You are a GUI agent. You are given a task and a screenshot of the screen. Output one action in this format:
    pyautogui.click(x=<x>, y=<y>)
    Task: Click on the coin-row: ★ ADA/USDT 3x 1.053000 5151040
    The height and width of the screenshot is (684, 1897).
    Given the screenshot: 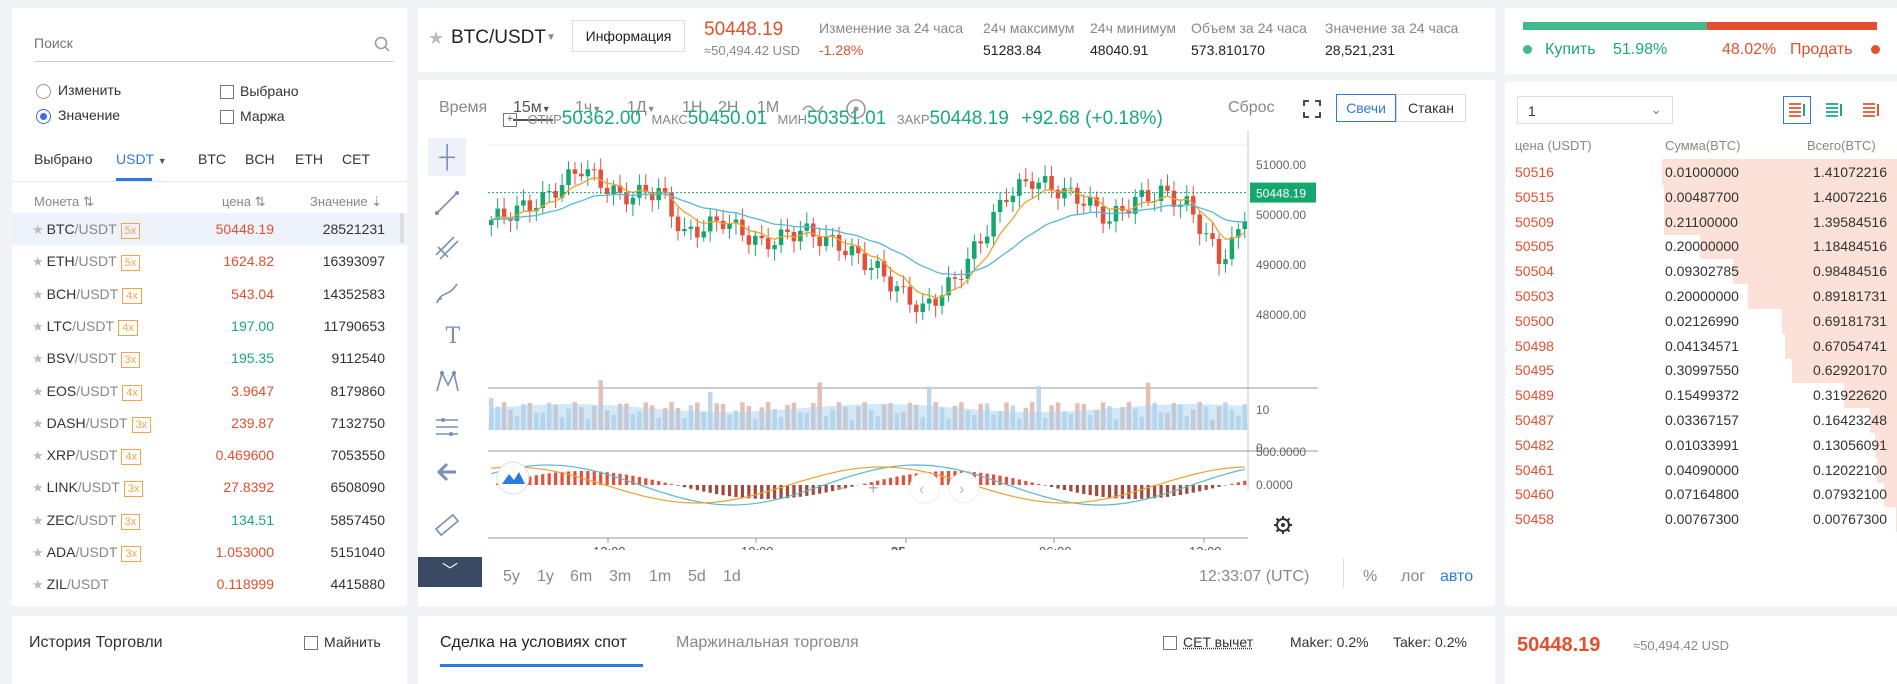 What is the action you would take?
    pyautogui.click(x=209, y=552)
    